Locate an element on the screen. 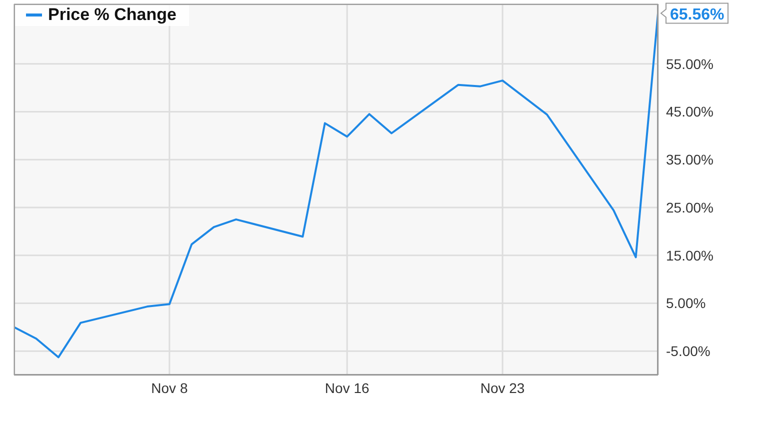  x-tick-label: Nov 23 is located at coordinates (502, 388).